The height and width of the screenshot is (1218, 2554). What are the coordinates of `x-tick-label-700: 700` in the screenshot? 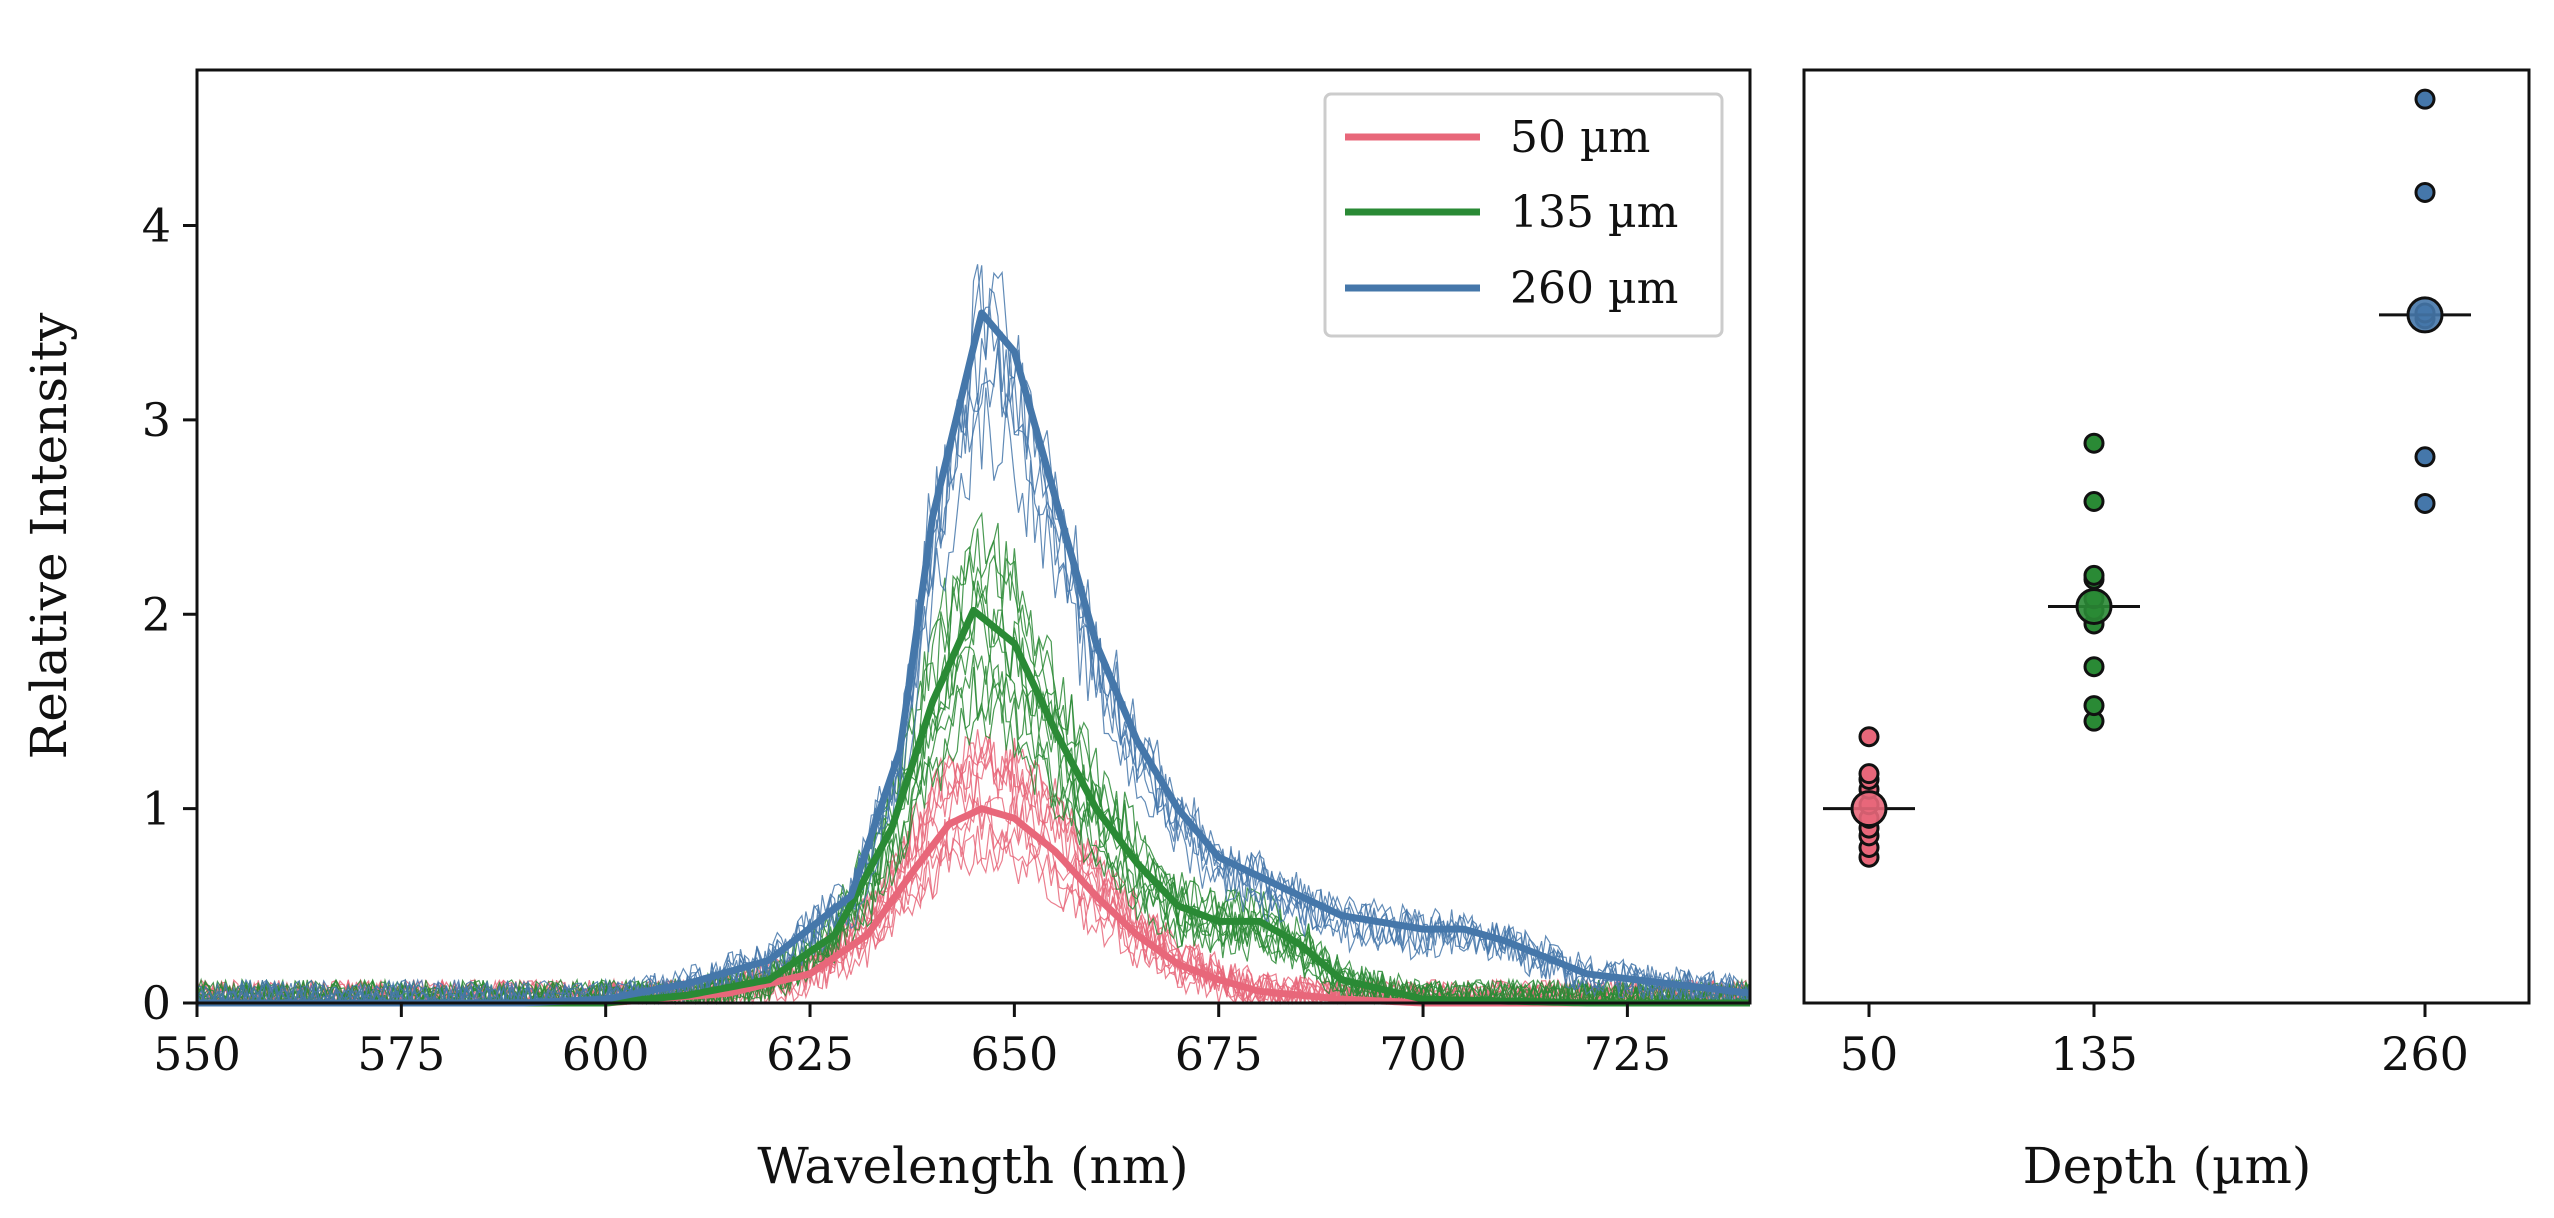 It's located at (1423, 1054).